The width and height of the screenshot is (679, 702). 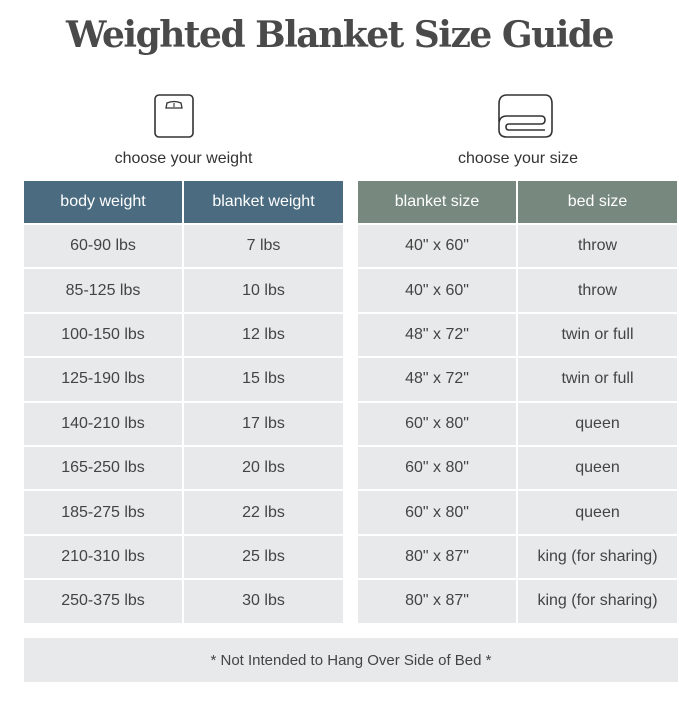 What do you see at coordinates (103, 246) in the screenshot?
I see `table-cell: 60-90 lbs` at bounding box center [103, 246].